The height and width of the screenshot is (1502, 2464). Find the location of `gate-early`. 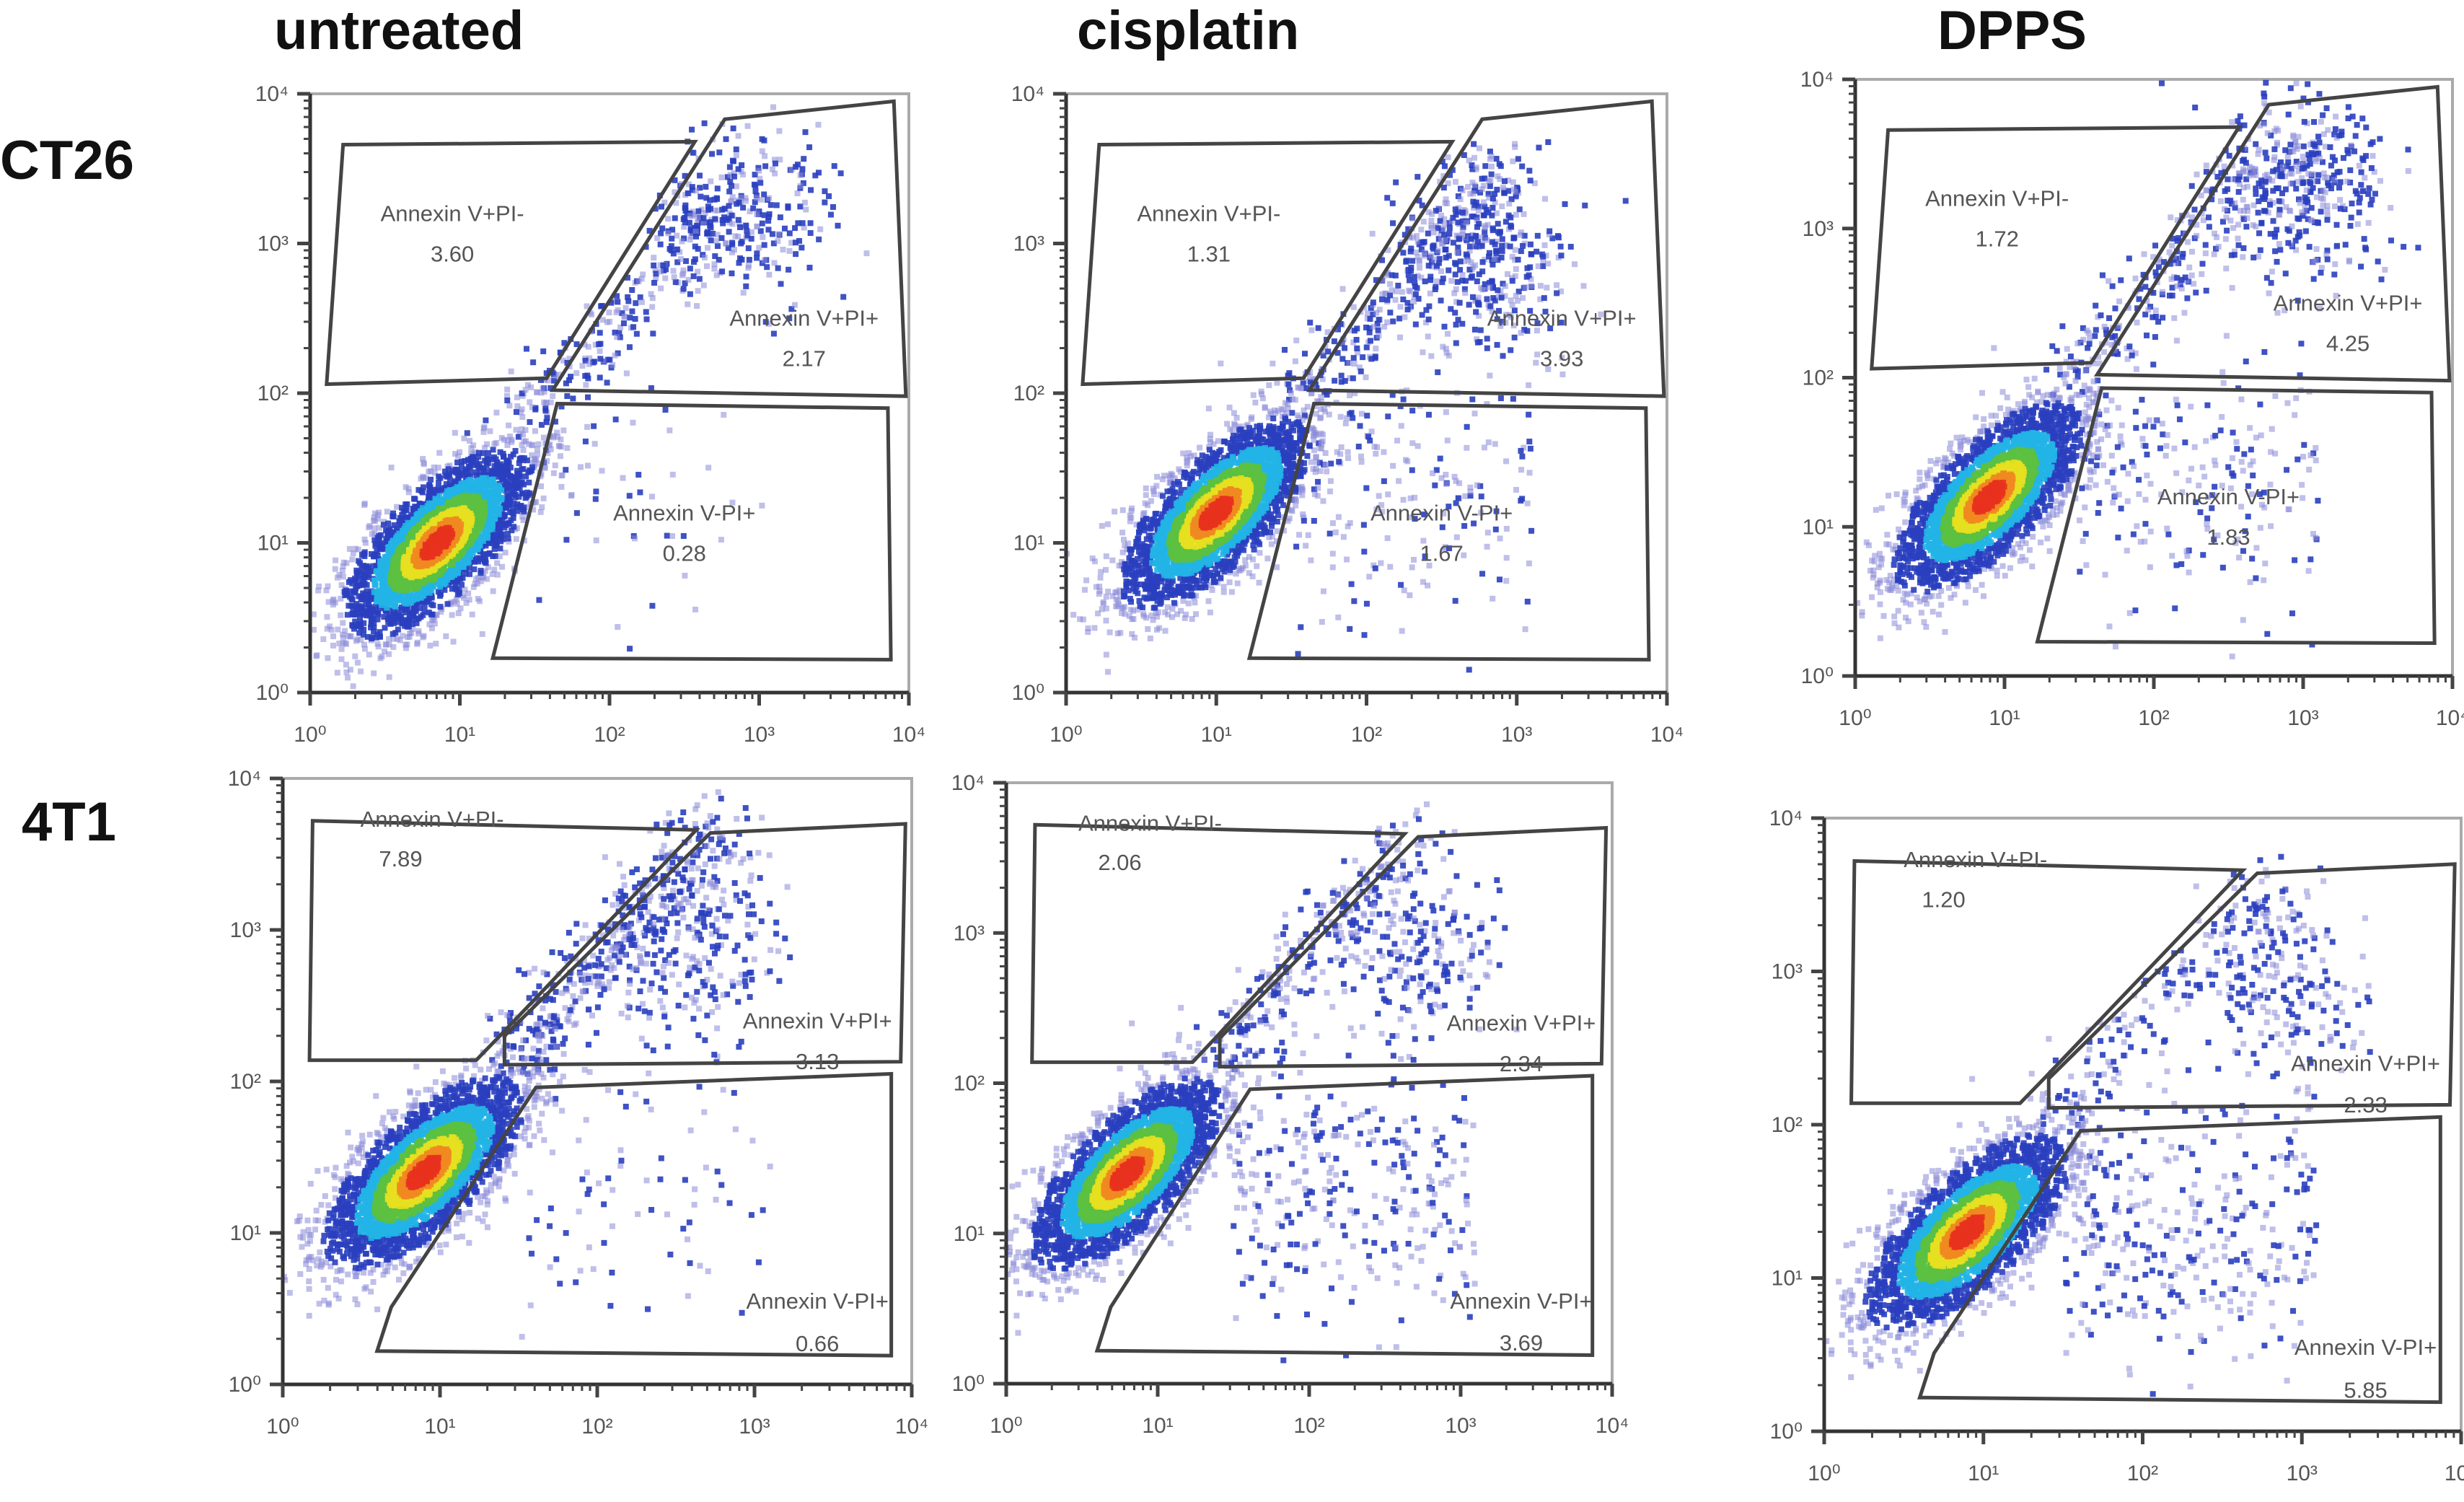

gate-early is located at coordinates (511, 263).